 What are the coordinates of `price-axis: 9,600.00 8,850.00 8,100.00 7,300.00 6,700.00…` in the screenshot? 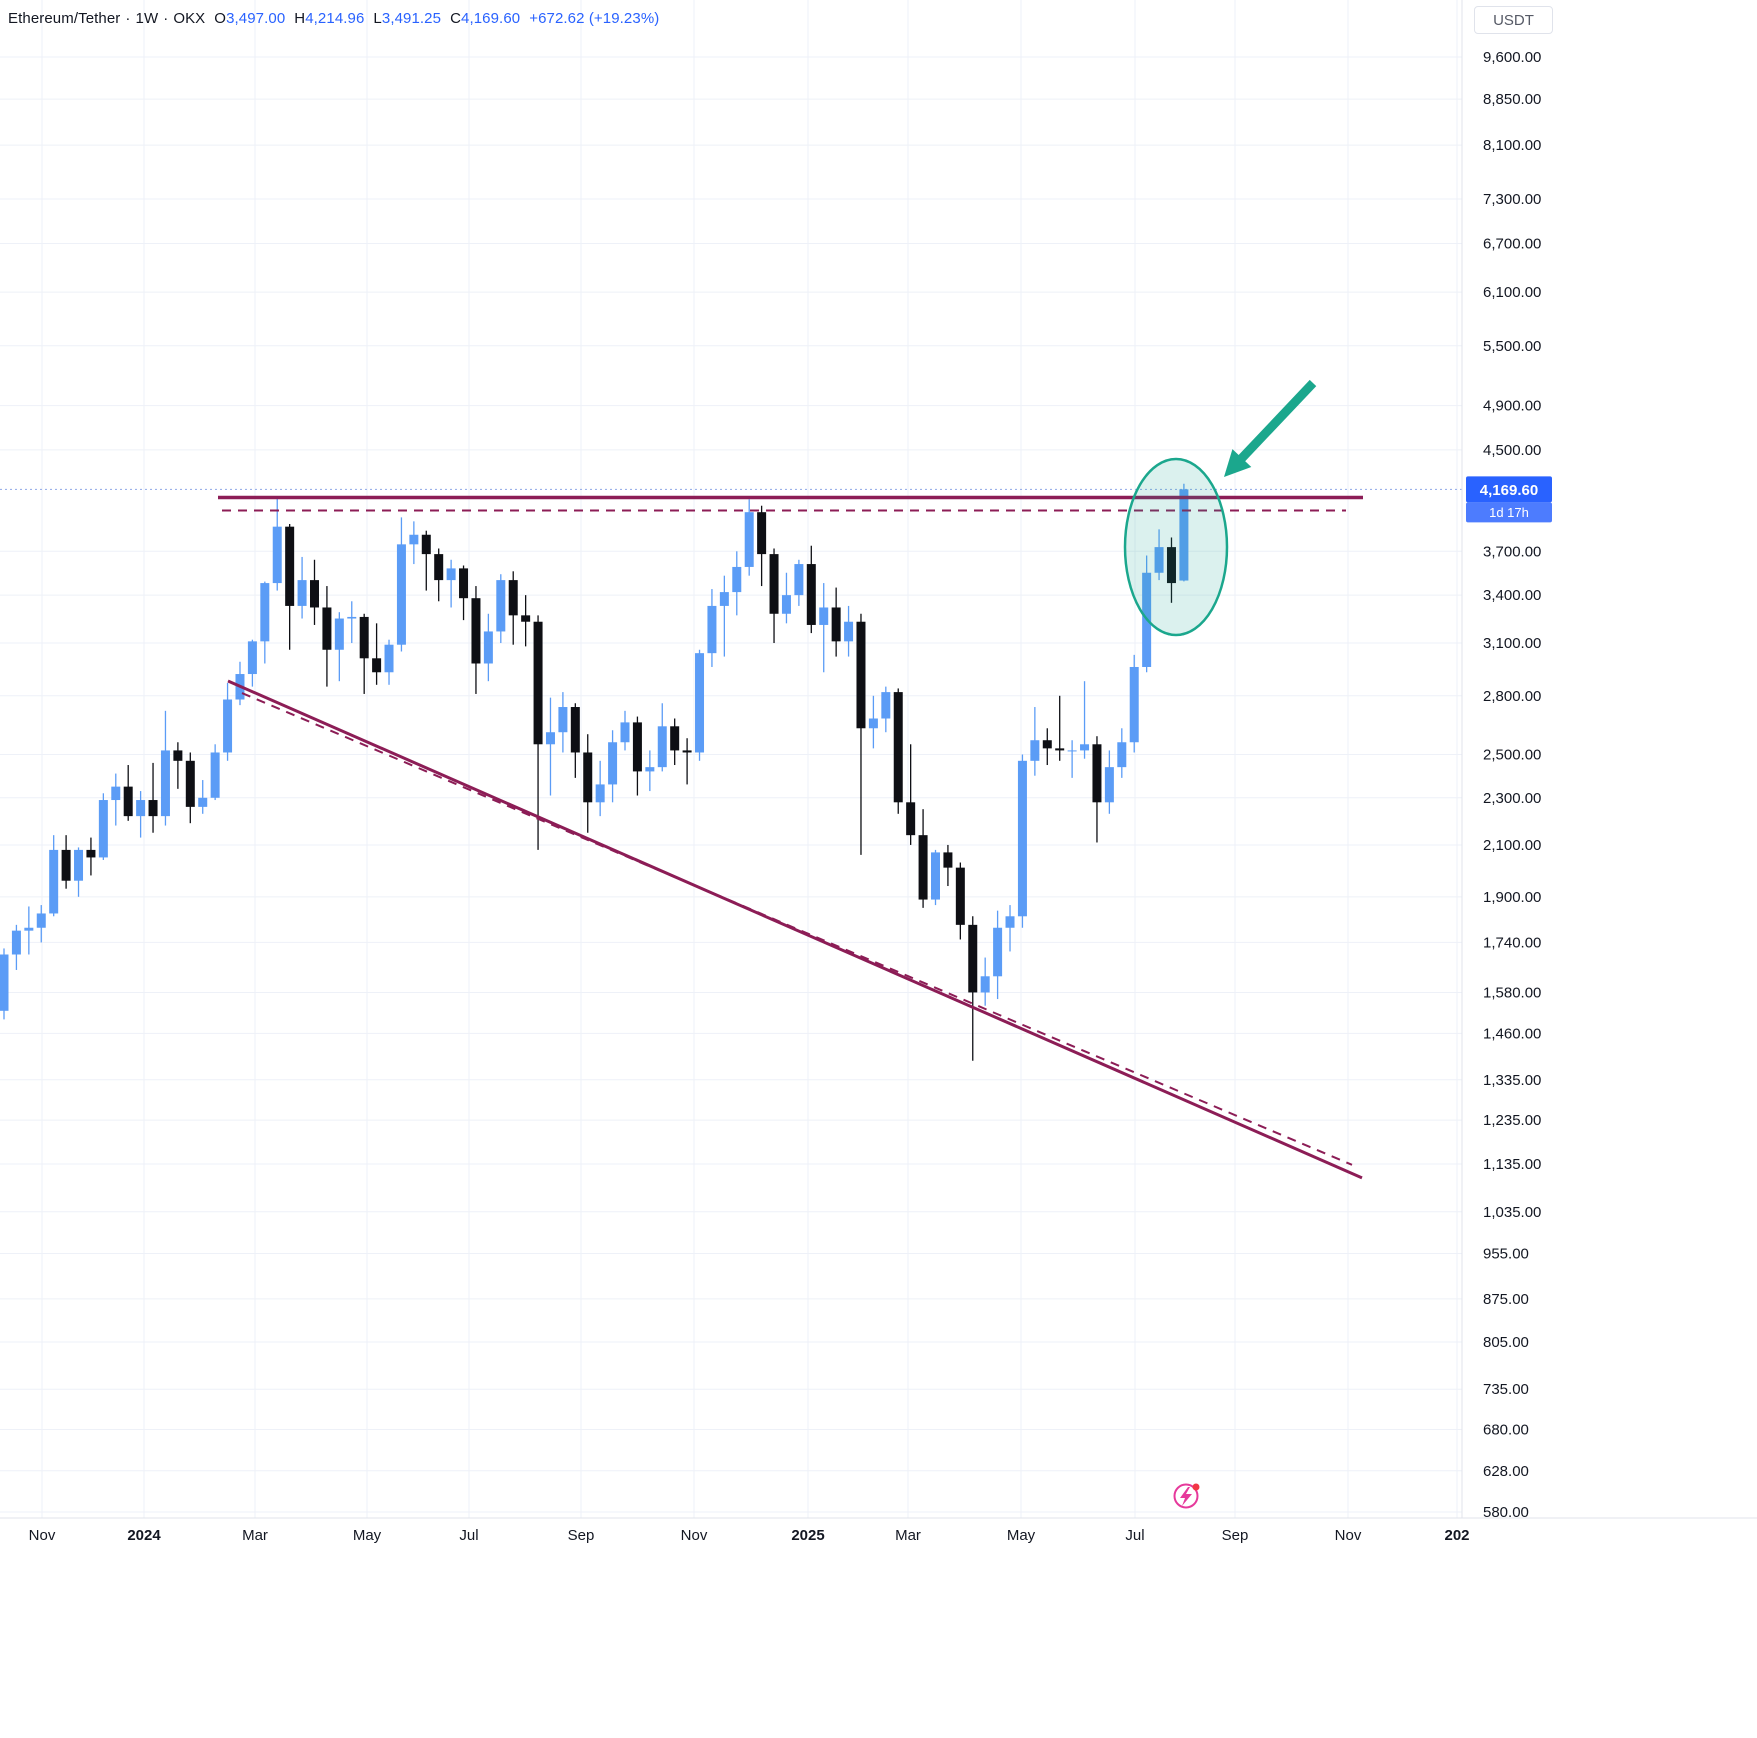 It's located at (1512, 785).